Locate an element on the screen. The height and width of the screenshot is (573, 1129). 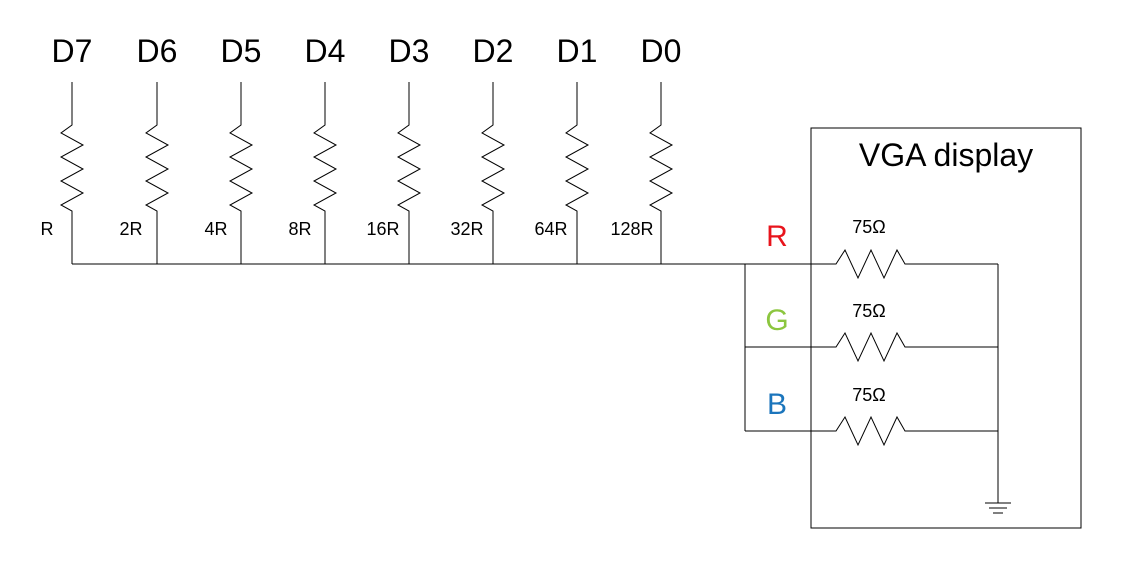
termination-resistor-r is located at coordinates (912, 264).